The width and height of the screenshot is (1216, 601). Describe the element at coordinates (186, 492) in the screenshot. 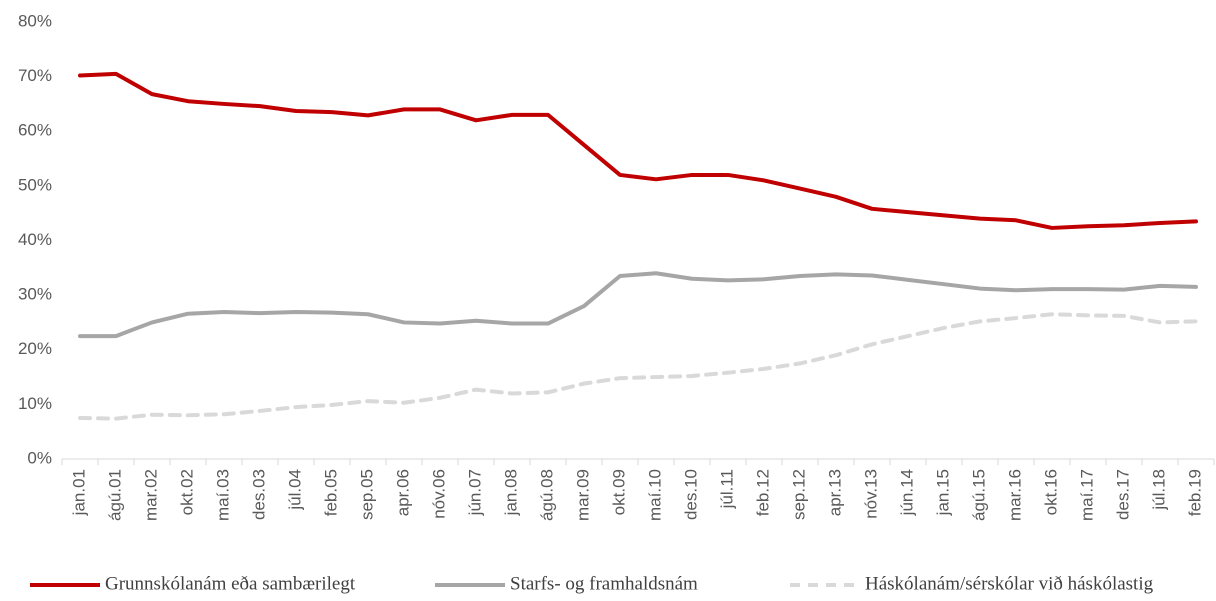

I see `x-tick-label: okt.02` at that location.